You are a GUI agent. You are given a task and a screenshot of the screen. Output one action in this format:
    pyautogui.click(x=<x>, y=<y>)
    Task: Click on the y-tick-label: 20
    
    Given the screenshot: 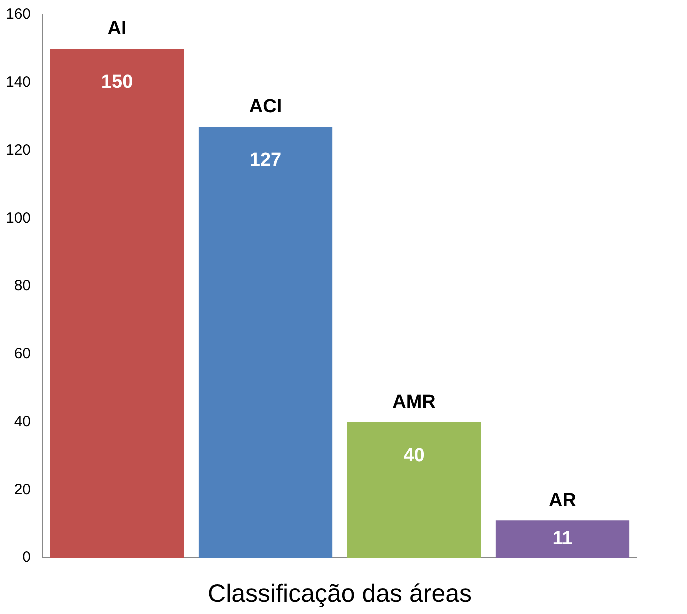 What is the action you would take?
    pyautogui.click(x=23, y=489)
    